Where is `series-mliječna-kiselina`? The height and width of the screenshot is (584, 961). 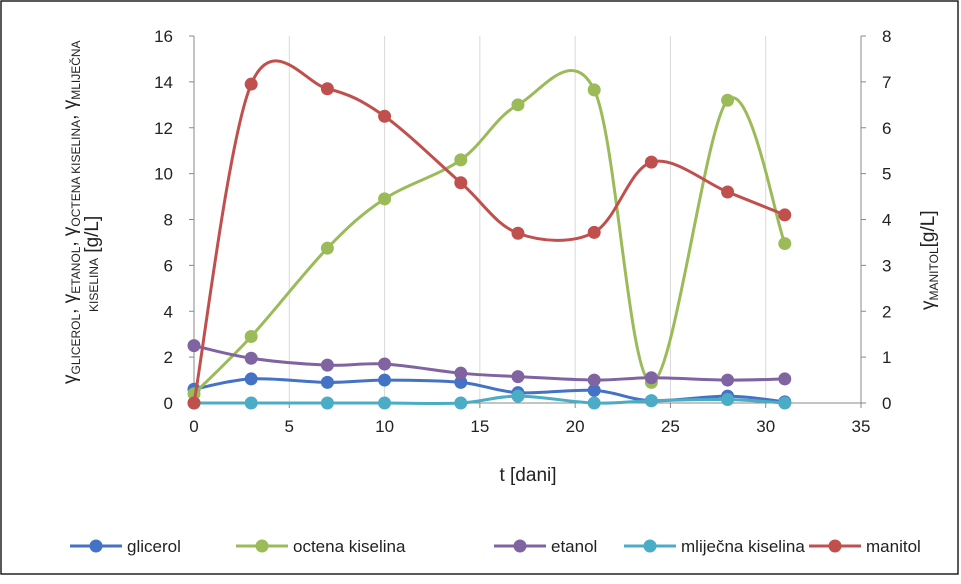 series-mliječna-kiselina is located at coordinates (489, 399).